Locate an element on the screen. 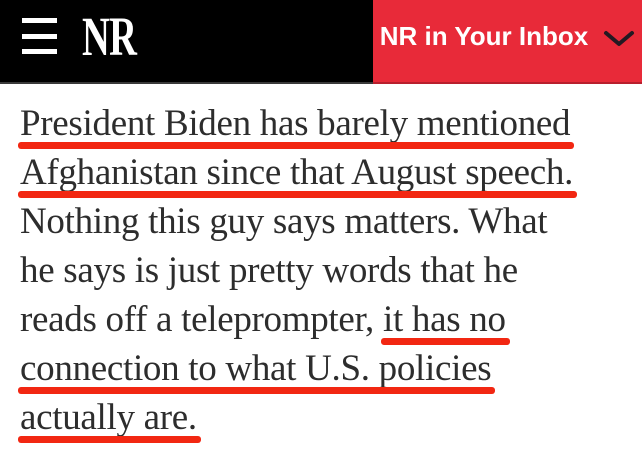  article-line: Nothing this guy says matters. What is located at coordinates (322, 221).